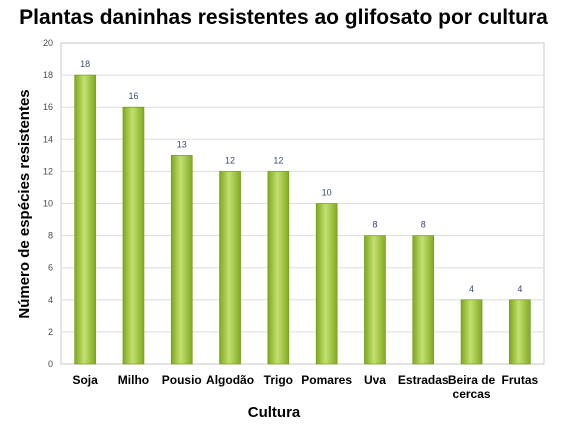 Image resolution: width=567 pixels, height=426 pixels. What do you see at coordinates (278, 380) in the screenshot?
I see `category-label-4: Trigo` at bounding box center [278, 380].